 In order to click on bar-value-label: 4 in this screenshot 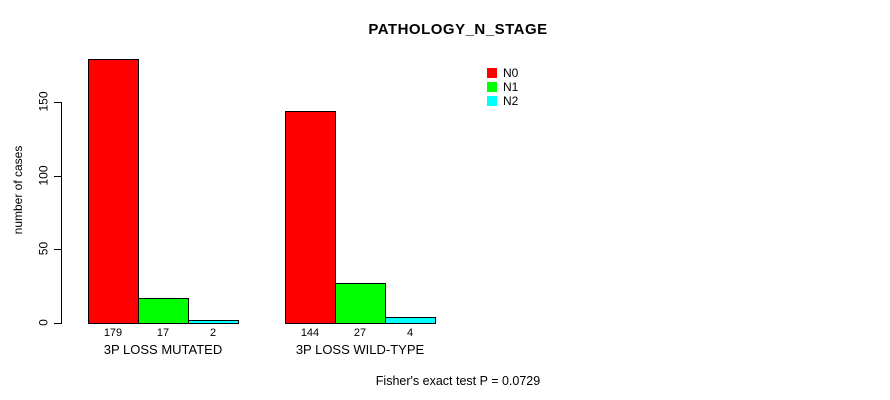, I will do `click(410, 333)`.